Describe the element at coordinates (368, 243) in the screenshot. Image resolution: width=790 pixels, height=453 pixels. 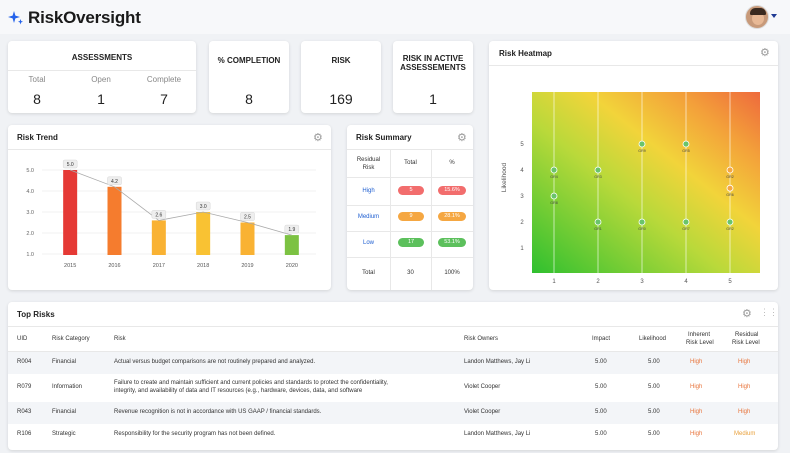
I see `summary-level-low: Low` at that location.